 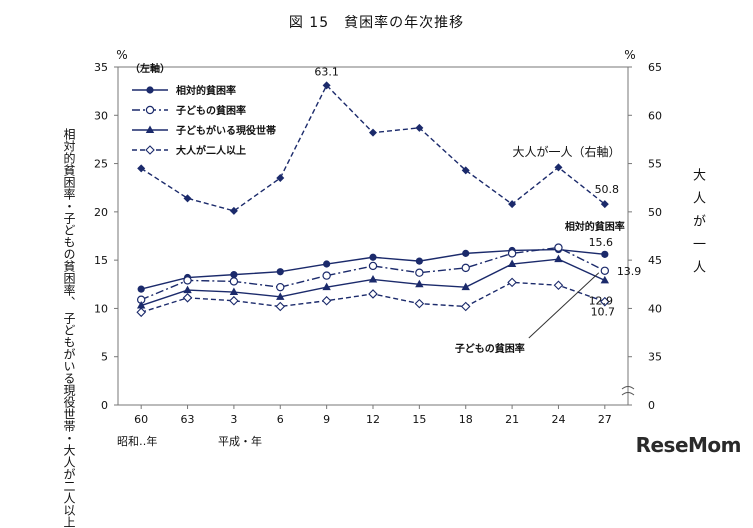 What do you see at coordinates (326, 419) in the screenshot?
I see `x-tick-label: 9` at bounding box center [326, 419].